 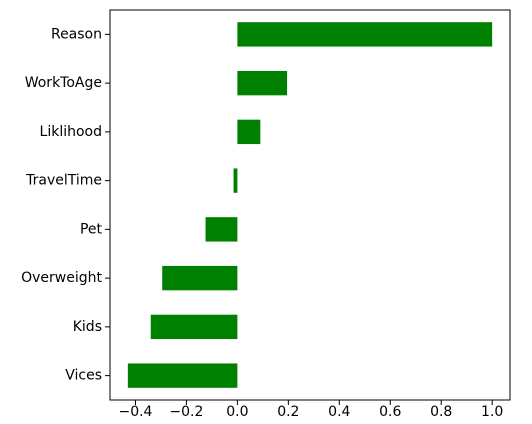 What do you see at coordinates (313, 402) in the screenshot?
I see `x-tick-marks` at bounding box center [313, 402].